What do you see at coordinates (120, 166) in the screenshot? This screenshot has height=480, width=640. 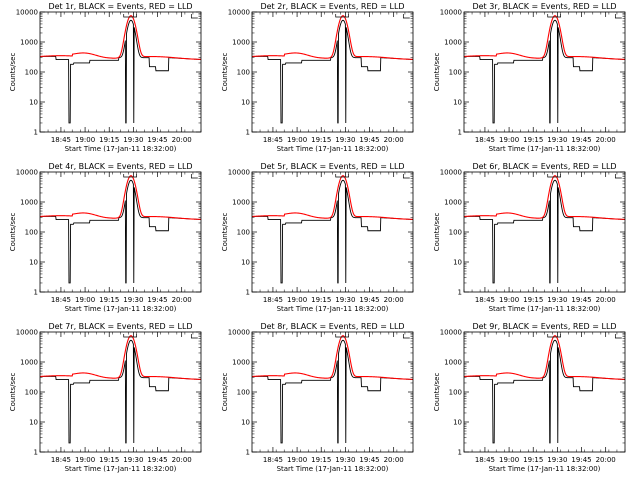 I see `panel-title: Det 4r, BLACK = Events, RED = LLD` at bounding box center [120, 166].